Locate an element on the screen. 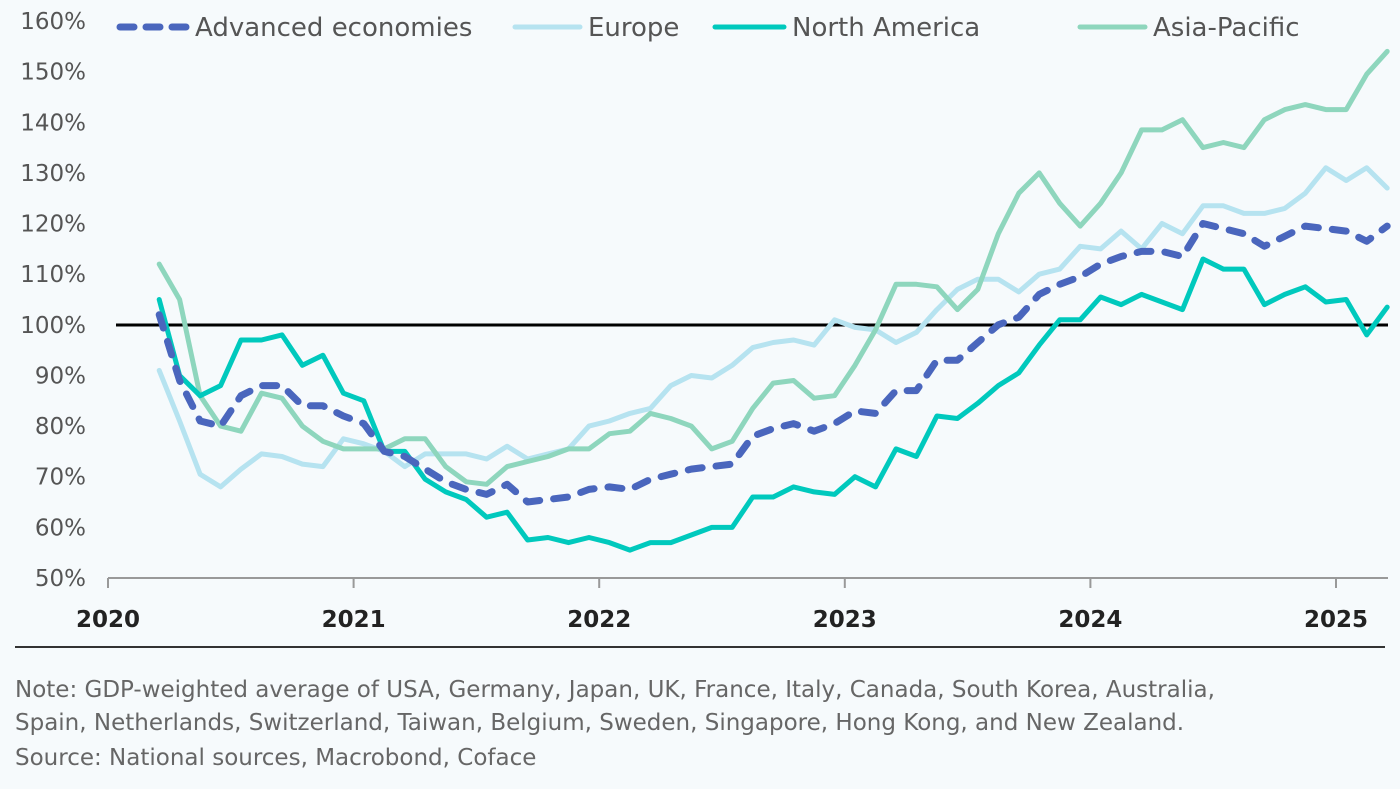  y-tick-label: 80% is located at coordinates (60, 427).